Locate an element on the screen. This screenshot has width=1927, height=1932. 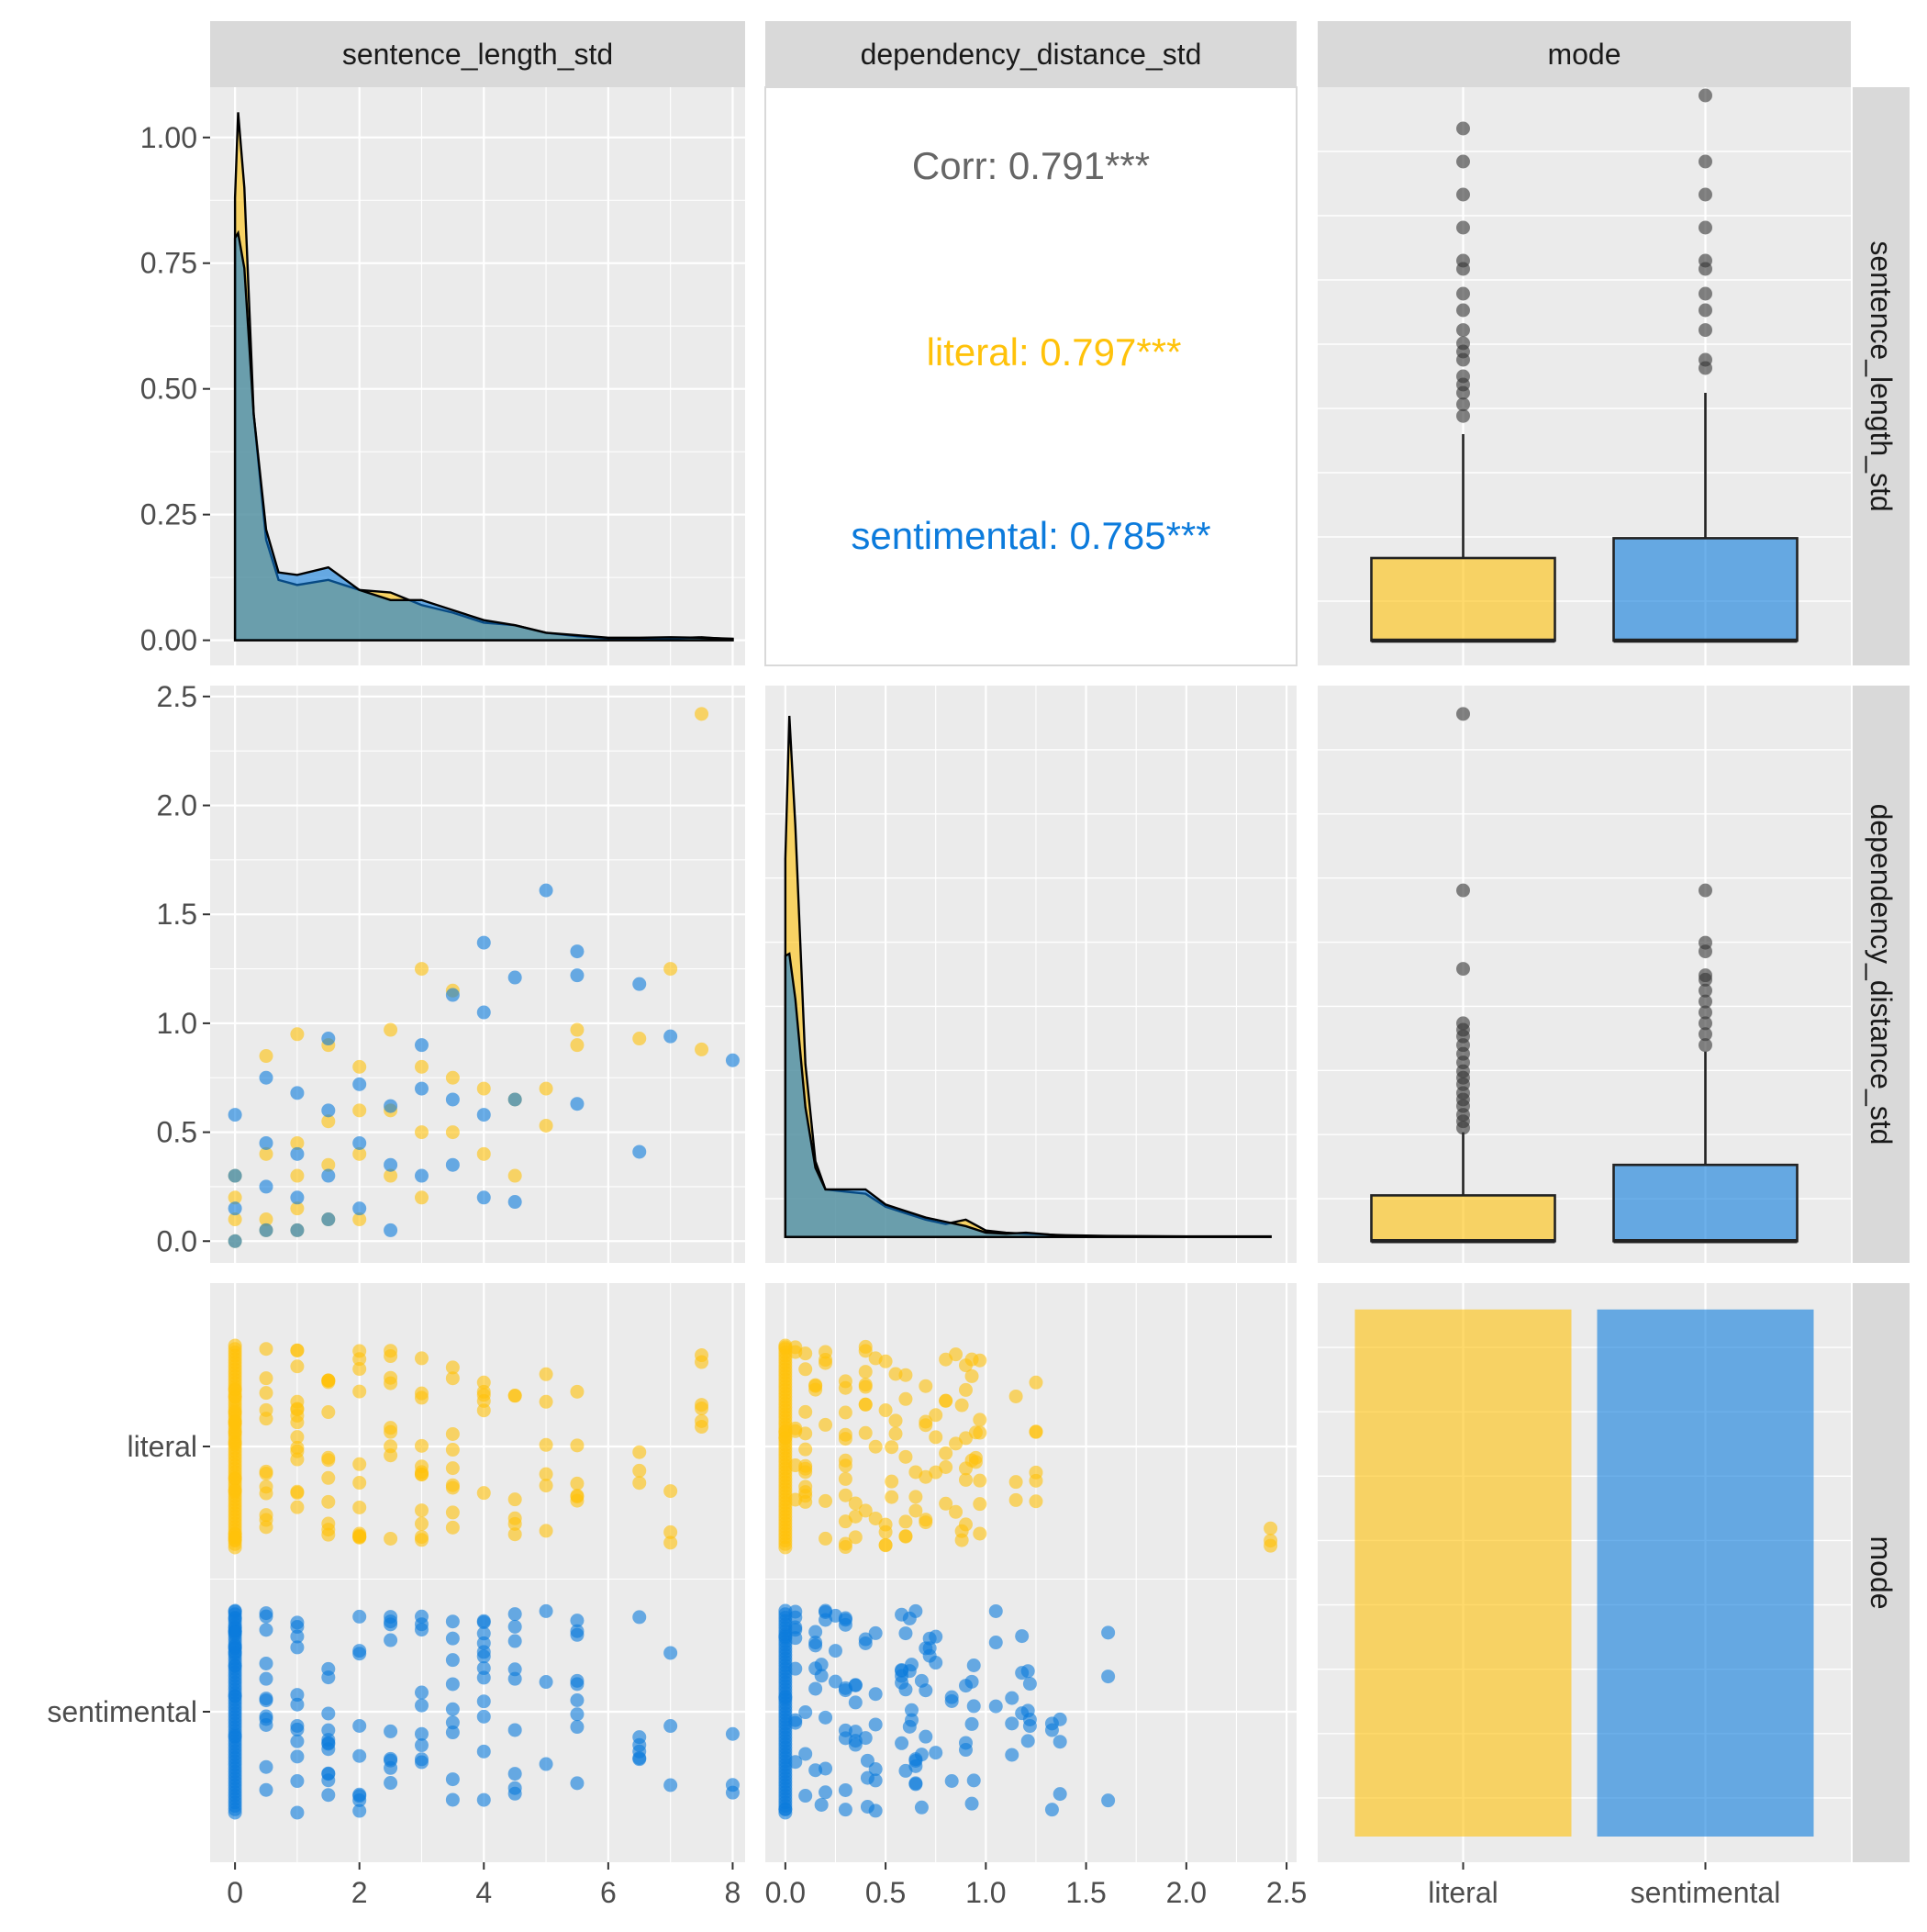
strip-label: dependency_distance_std is located at coordinates (1882, 975).